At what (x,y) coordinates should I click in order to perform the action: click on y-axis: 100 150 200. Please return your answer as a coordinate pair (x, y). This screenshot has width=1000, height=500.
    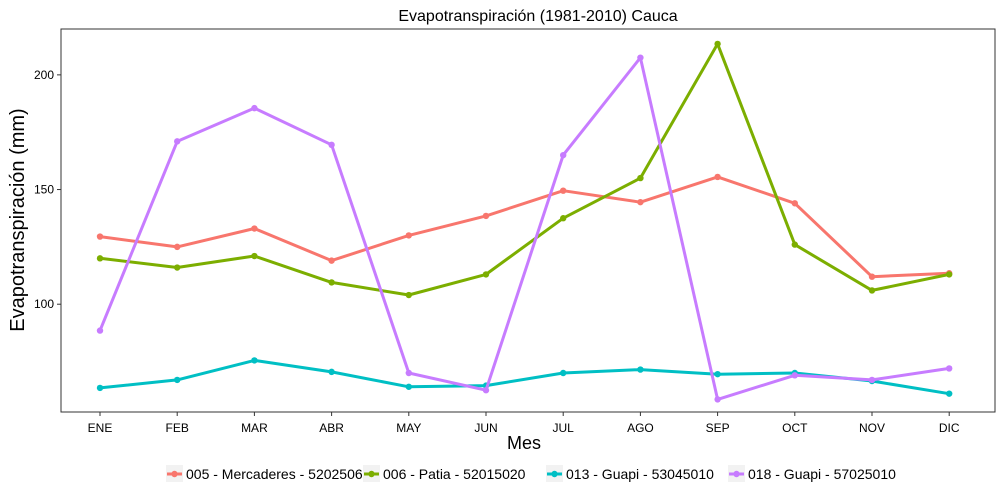
    Looking at the image, I should click on (47, 189).